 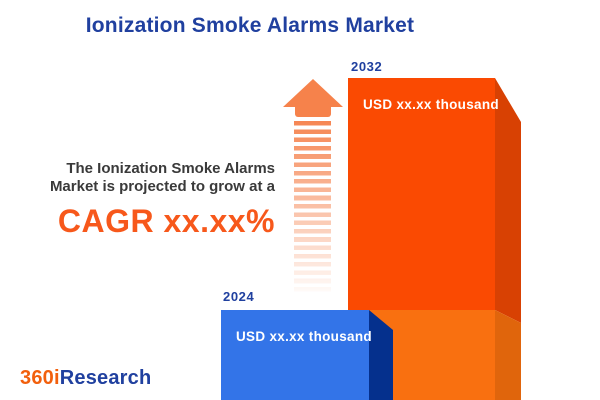 What do you see at coordinates (170, 168) in the screenshot?
I see `annotation-line-1: The Ionization Smoke Alarms` at bounding box center [170, 168].